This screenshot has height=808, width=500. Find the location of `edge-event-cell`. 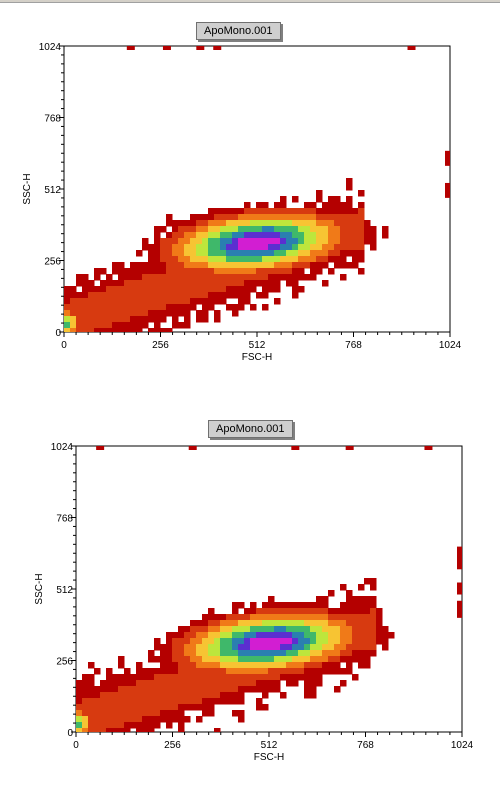

edge-event-cell is located at coordinates (459, 563).